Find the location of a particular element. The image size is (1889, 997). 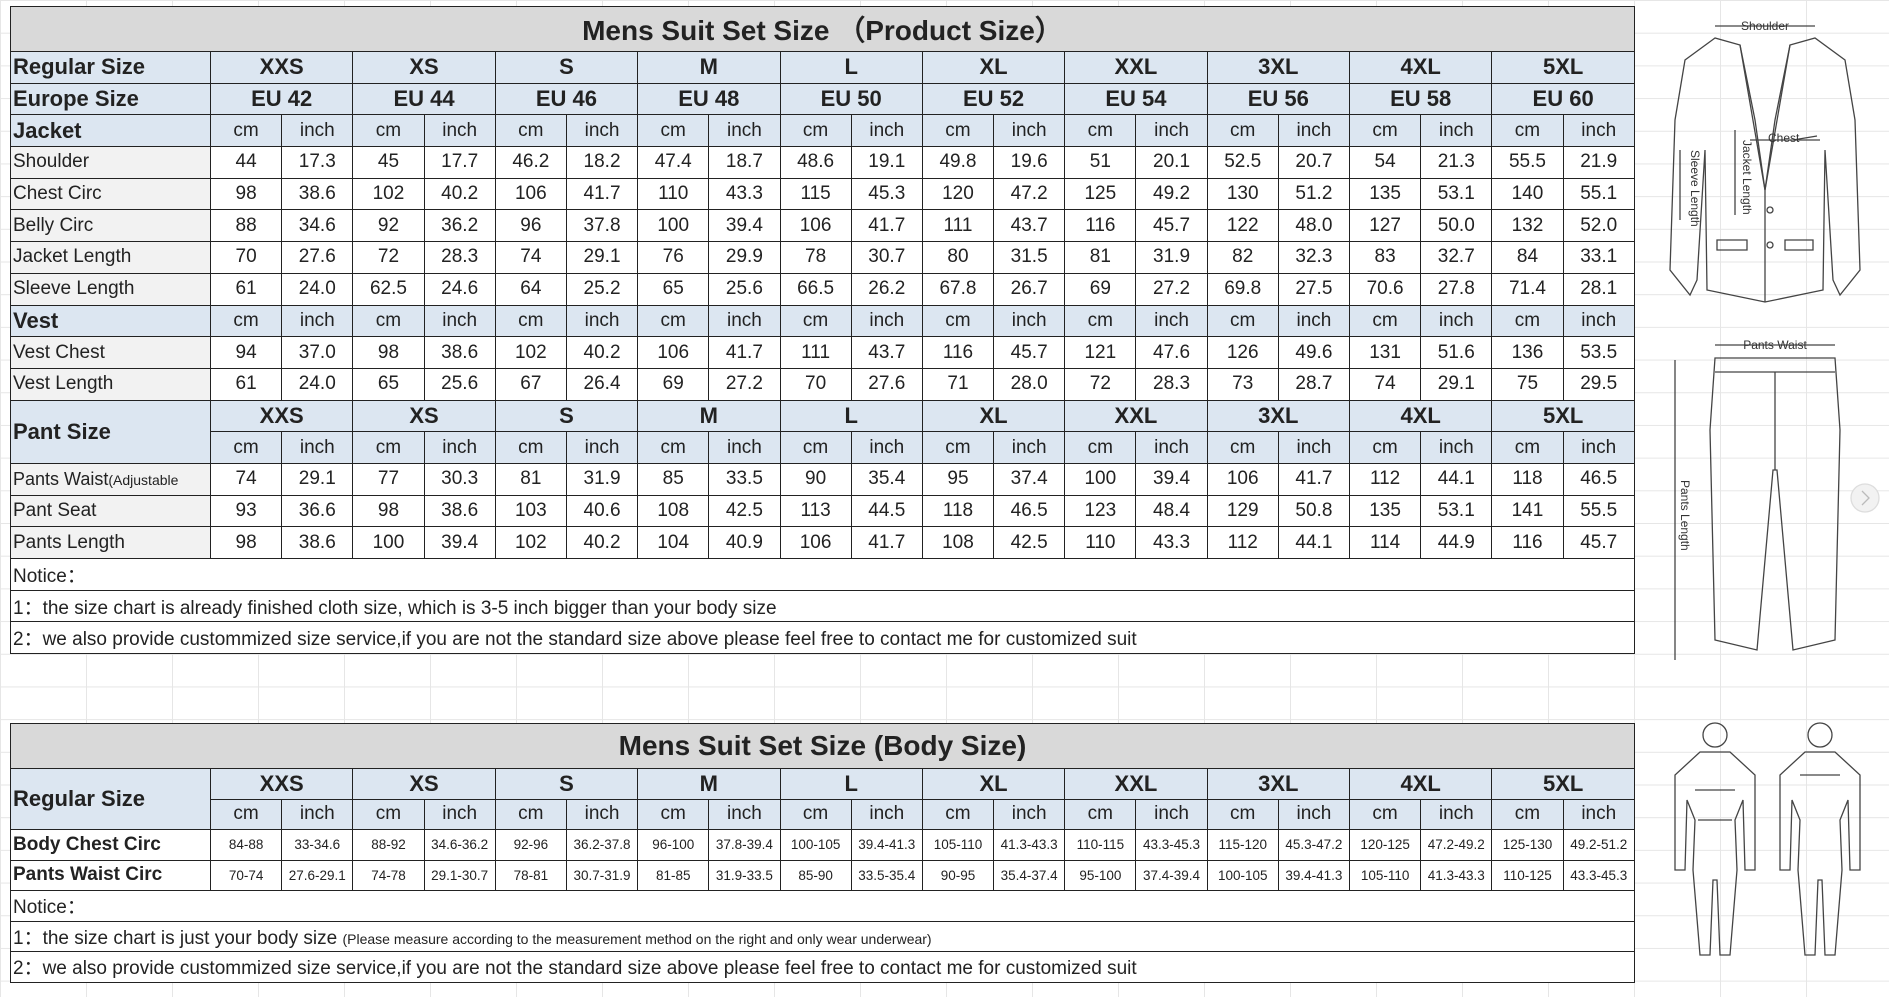

cell-value: 70 is located at coordinates (815, 384).